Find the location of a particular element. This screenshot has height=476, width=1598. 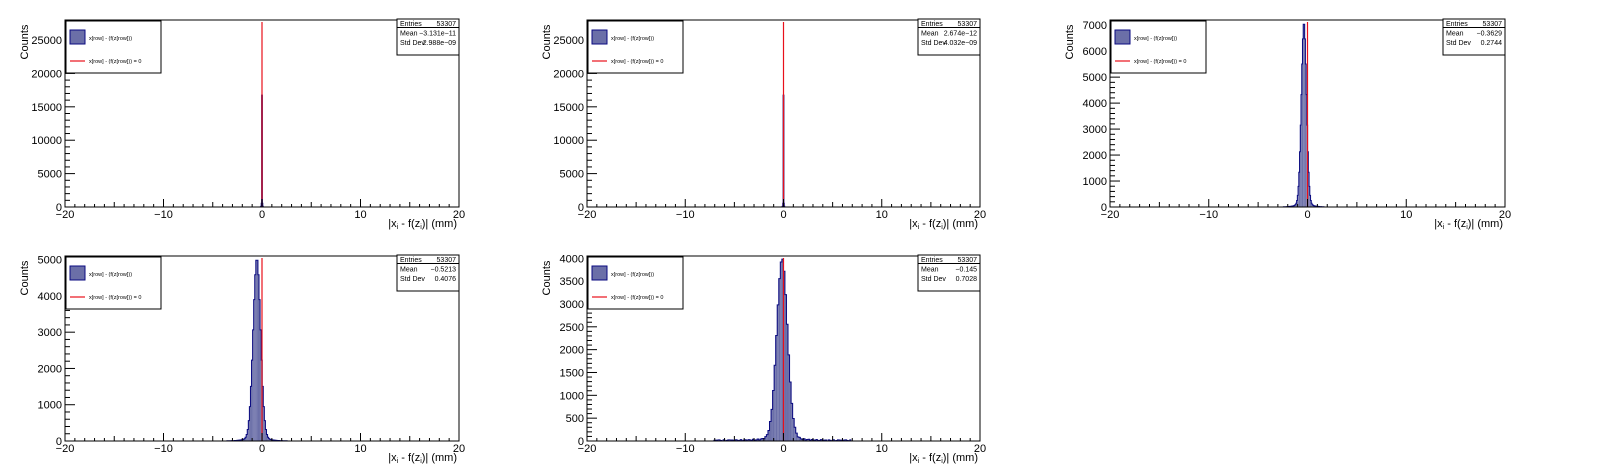

stats-value: 2.988e−09 is located at coordinates (439, 43).